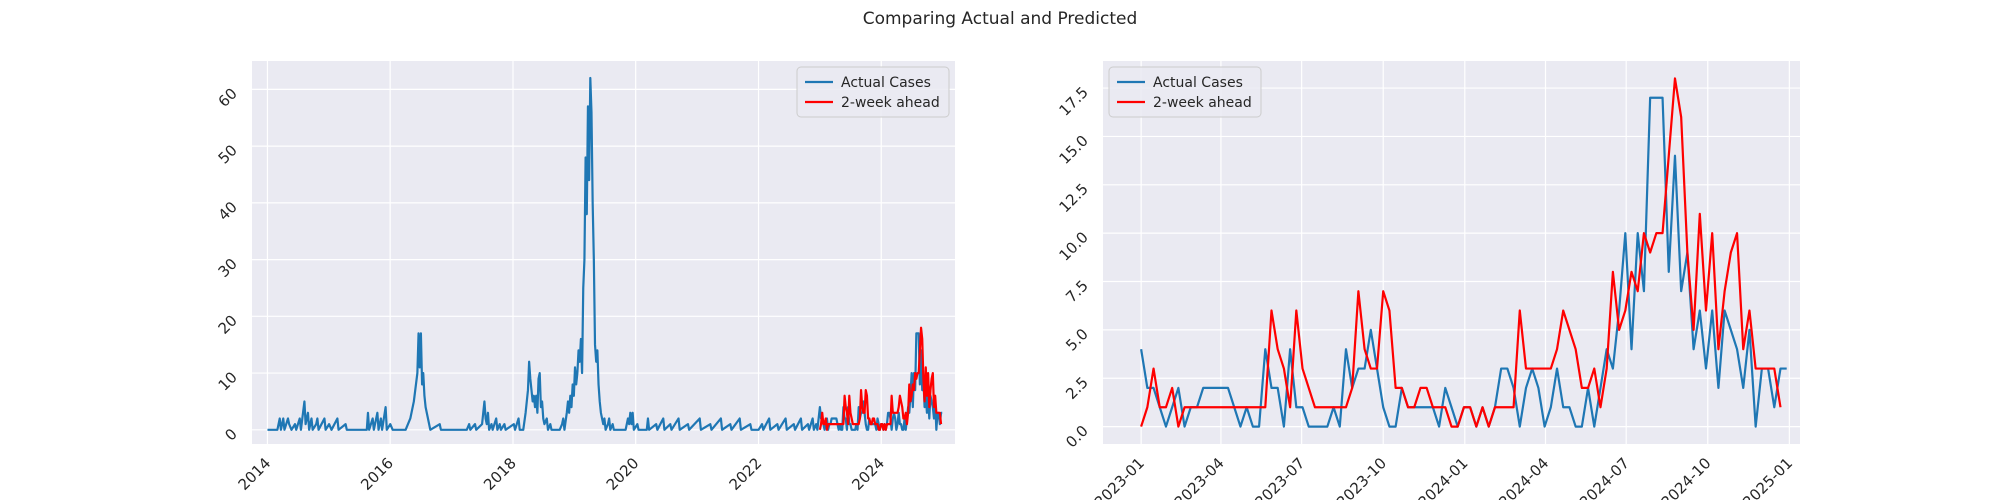  Describe the element at coordinates (1000, 19) in the screenshot. I see `figure-title: Comparing Actual and Predicted` at that location.